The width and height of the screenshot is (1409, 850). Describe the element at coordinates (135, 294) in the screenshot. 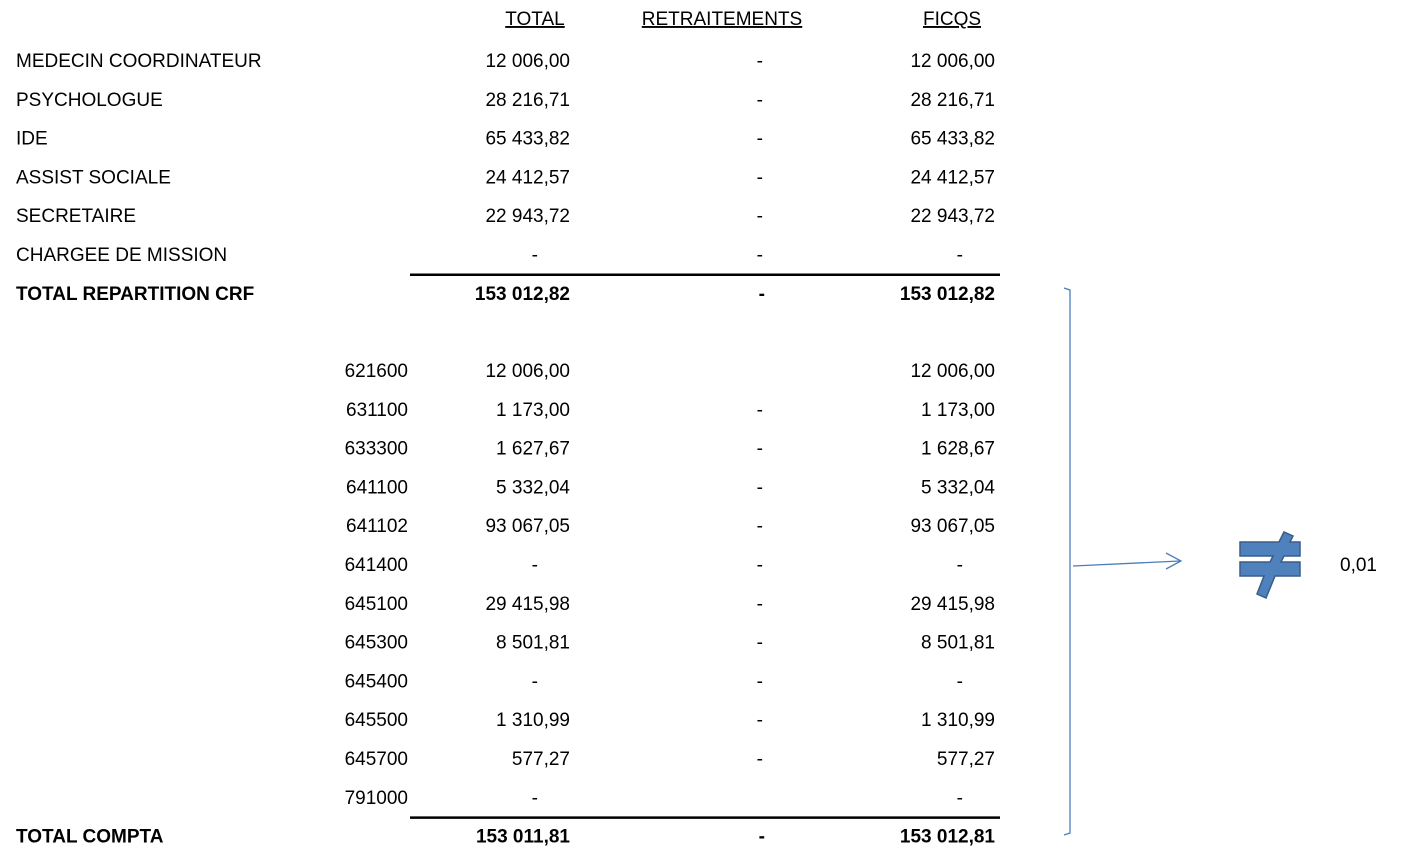

I see `total-label: TOTAL REPARTITION CRF` at that location.